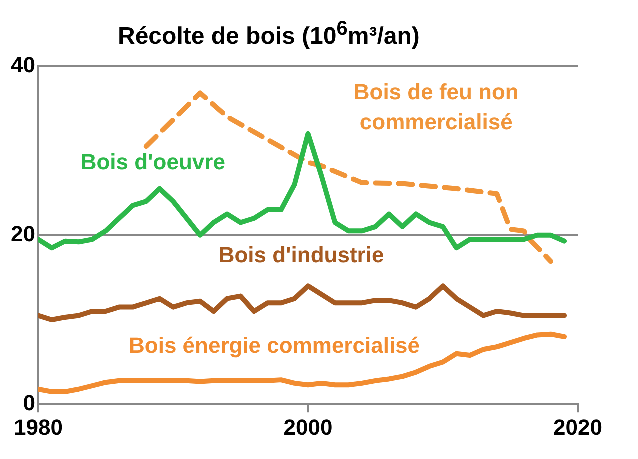  What do you see at coordinates (578, 427) in the screenshot?
I see `x-tick-label: 2020` at bounding box center [578, 427].